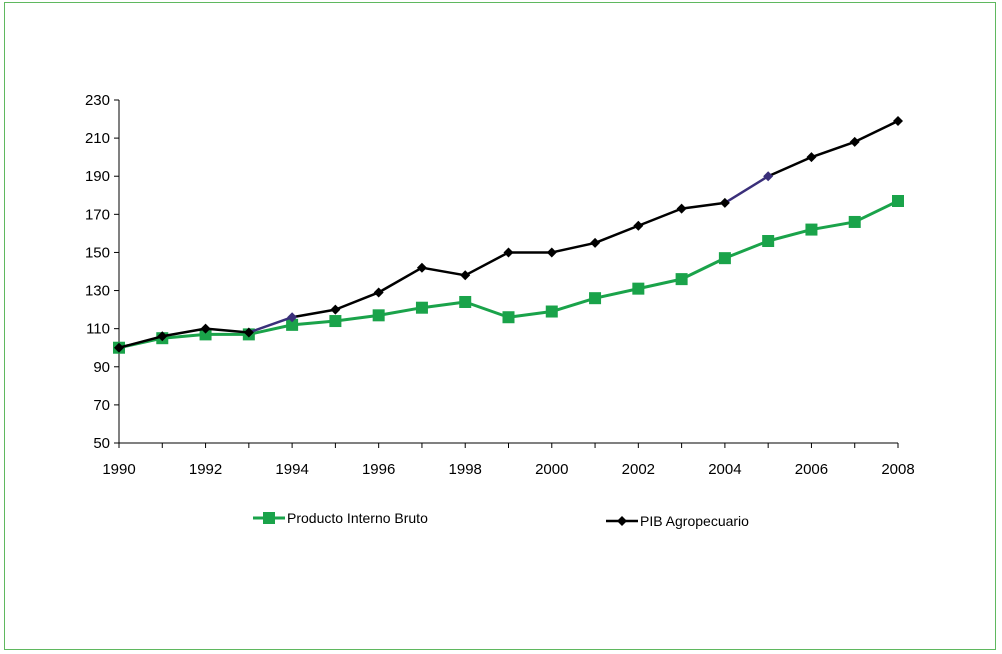 The width and height of the screenshot is (1002, 654). Describe the element at coordinates (97, 214) in the screenshot. I see `y-tick-label: 170` at that location.